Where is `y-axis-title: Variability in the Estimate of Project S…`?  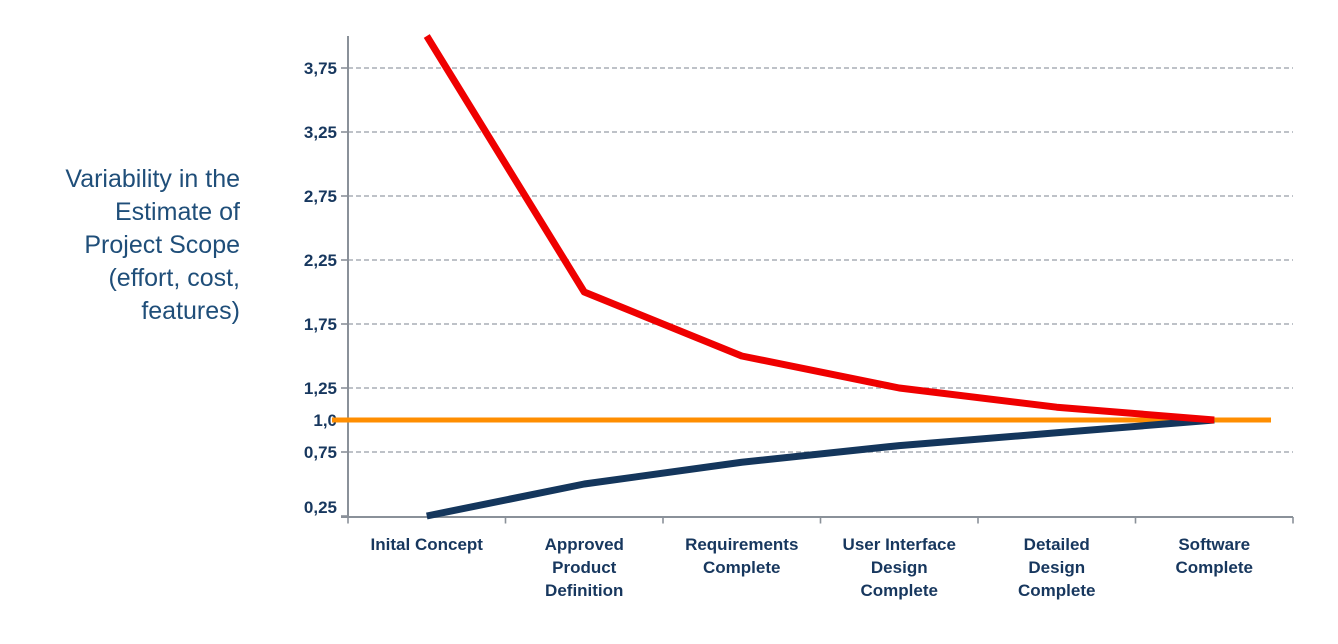 y-axis-title: Variability in the Estimate of Project S… is located at coordinates (152, 245).